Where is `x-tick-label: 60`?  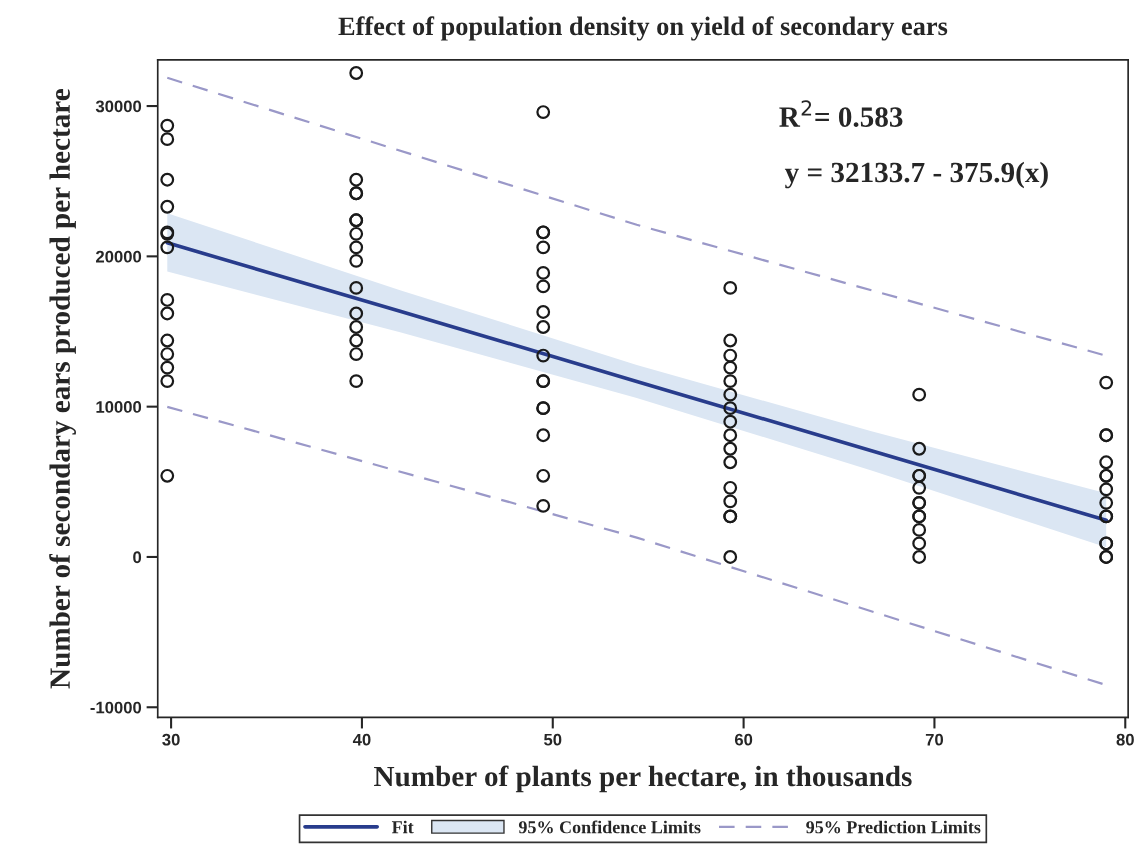 x-tick-label: 60 is located at coordinates (743, 739).